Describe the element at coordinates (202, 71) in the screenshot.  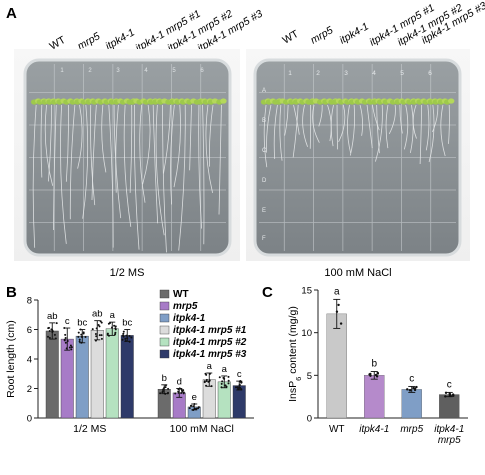
I see `plate-number-6-left: 6` at that location.